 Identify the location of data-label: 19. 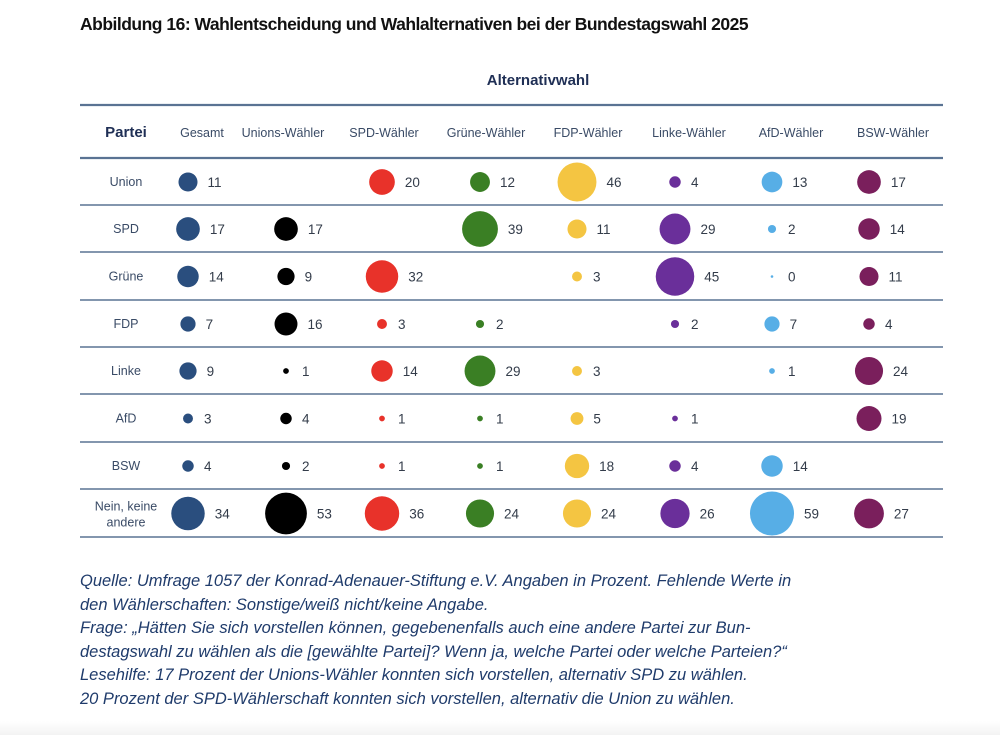
(899, 419).